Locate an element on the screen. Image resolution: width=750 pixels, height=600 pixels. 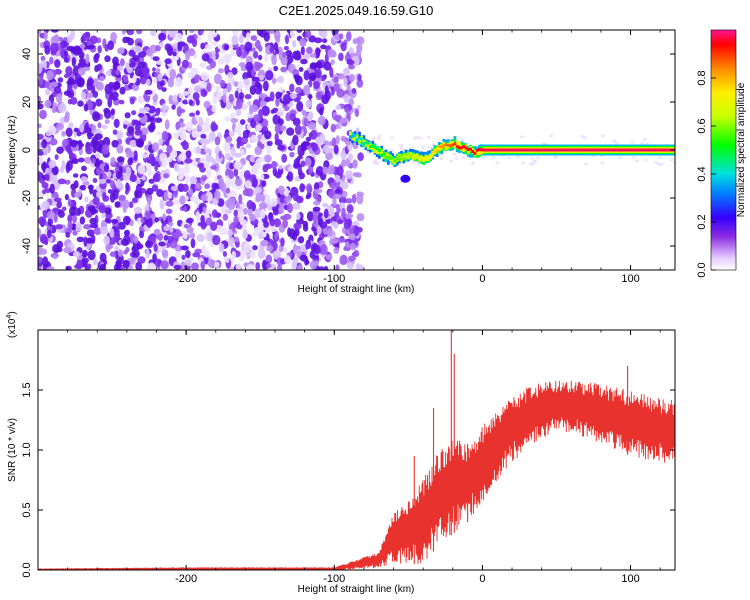
colorbar-tick-label: 0.8 is located at coordinates (702, 77).